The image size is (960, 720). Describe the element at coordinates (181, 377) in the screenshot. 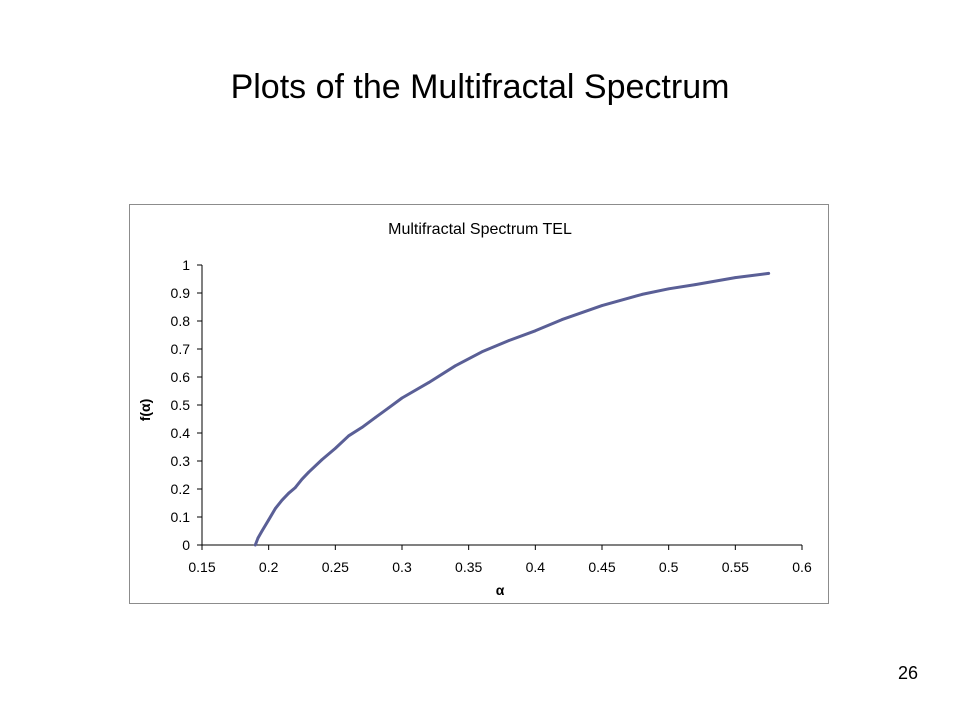

I see `y-tick-label: 0.6` at that location.